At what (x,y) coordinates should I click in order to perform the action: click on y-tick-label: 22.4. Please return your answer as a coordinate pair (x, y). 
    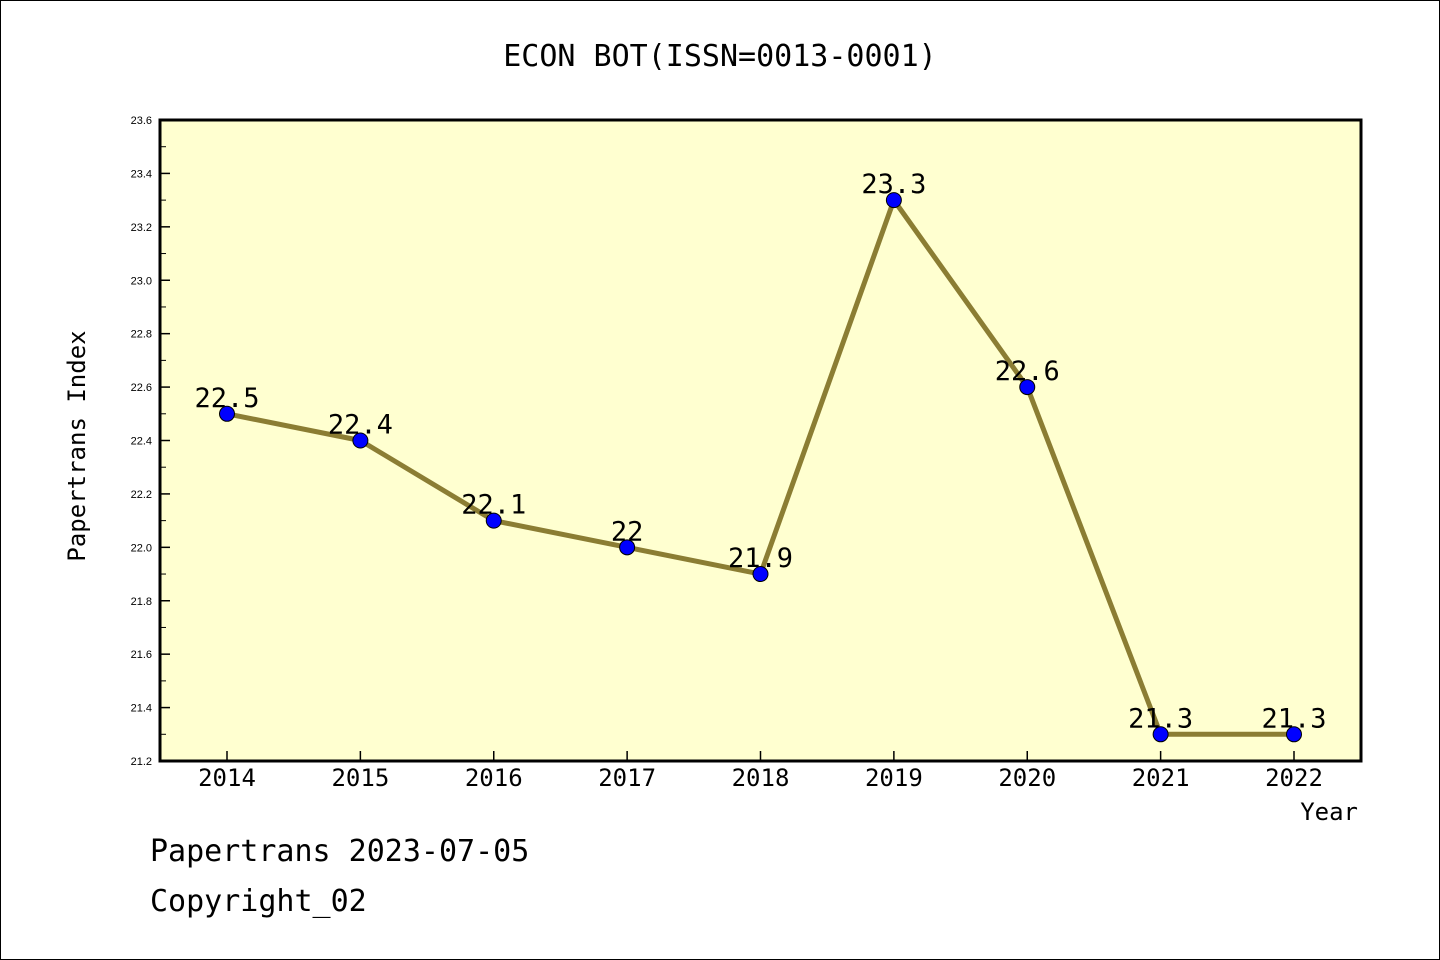
    Looking at the image, I should click on (141, 442).